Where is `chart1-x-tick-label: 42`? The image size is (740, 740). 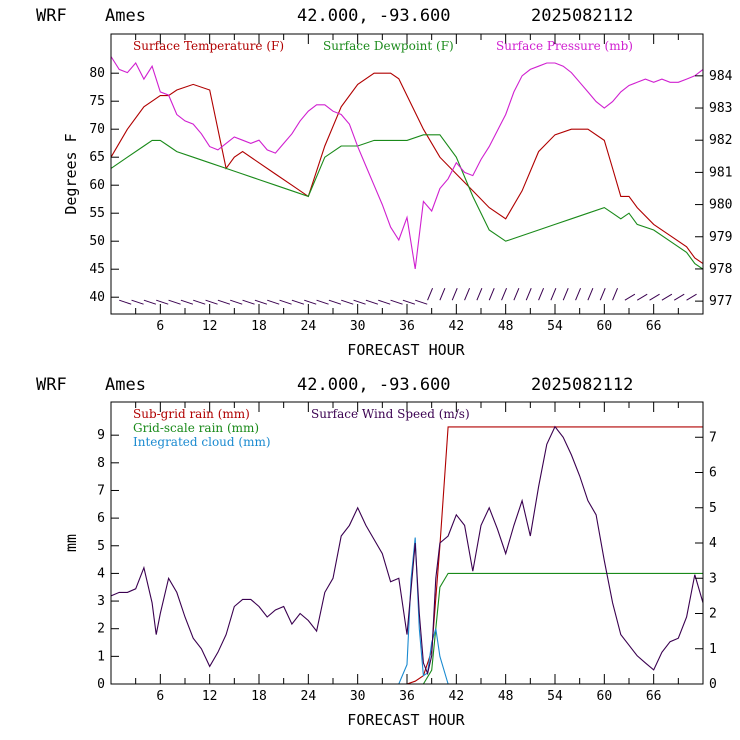 chart1-x-tick-label: 42 is located at coordinates (457, 326).